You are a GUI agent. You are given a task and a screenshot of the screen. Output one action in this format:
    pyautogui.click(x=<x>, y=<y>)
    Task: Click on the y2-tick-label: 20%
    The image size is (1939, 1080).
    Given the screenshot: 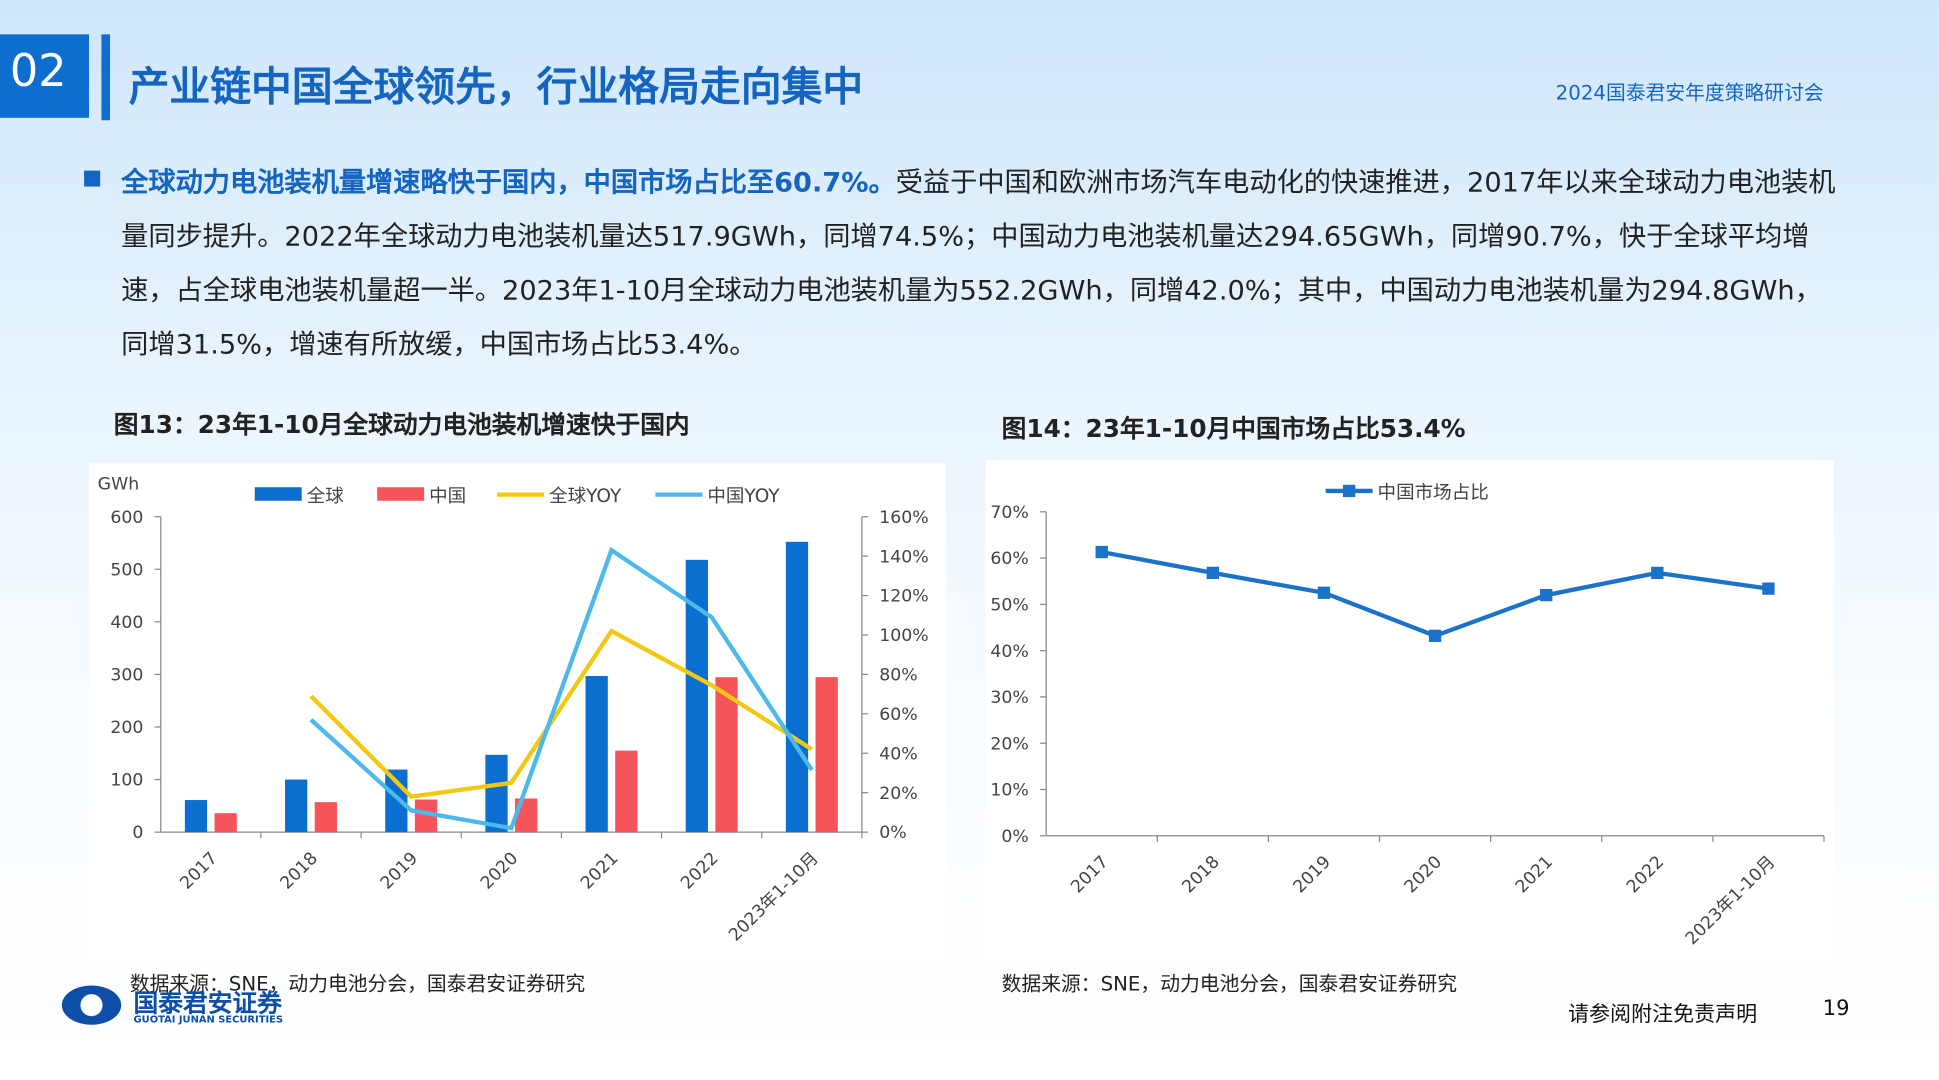 What is the action you would take?
    pyautogui.click(x=898, y=794)
    